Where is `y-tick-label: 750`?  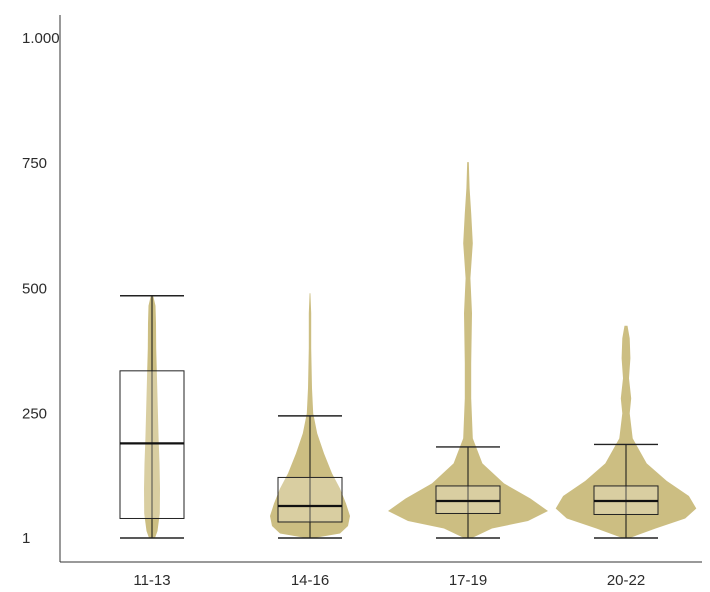 y-tick-label: 750 is located at coordinates (34, 163).